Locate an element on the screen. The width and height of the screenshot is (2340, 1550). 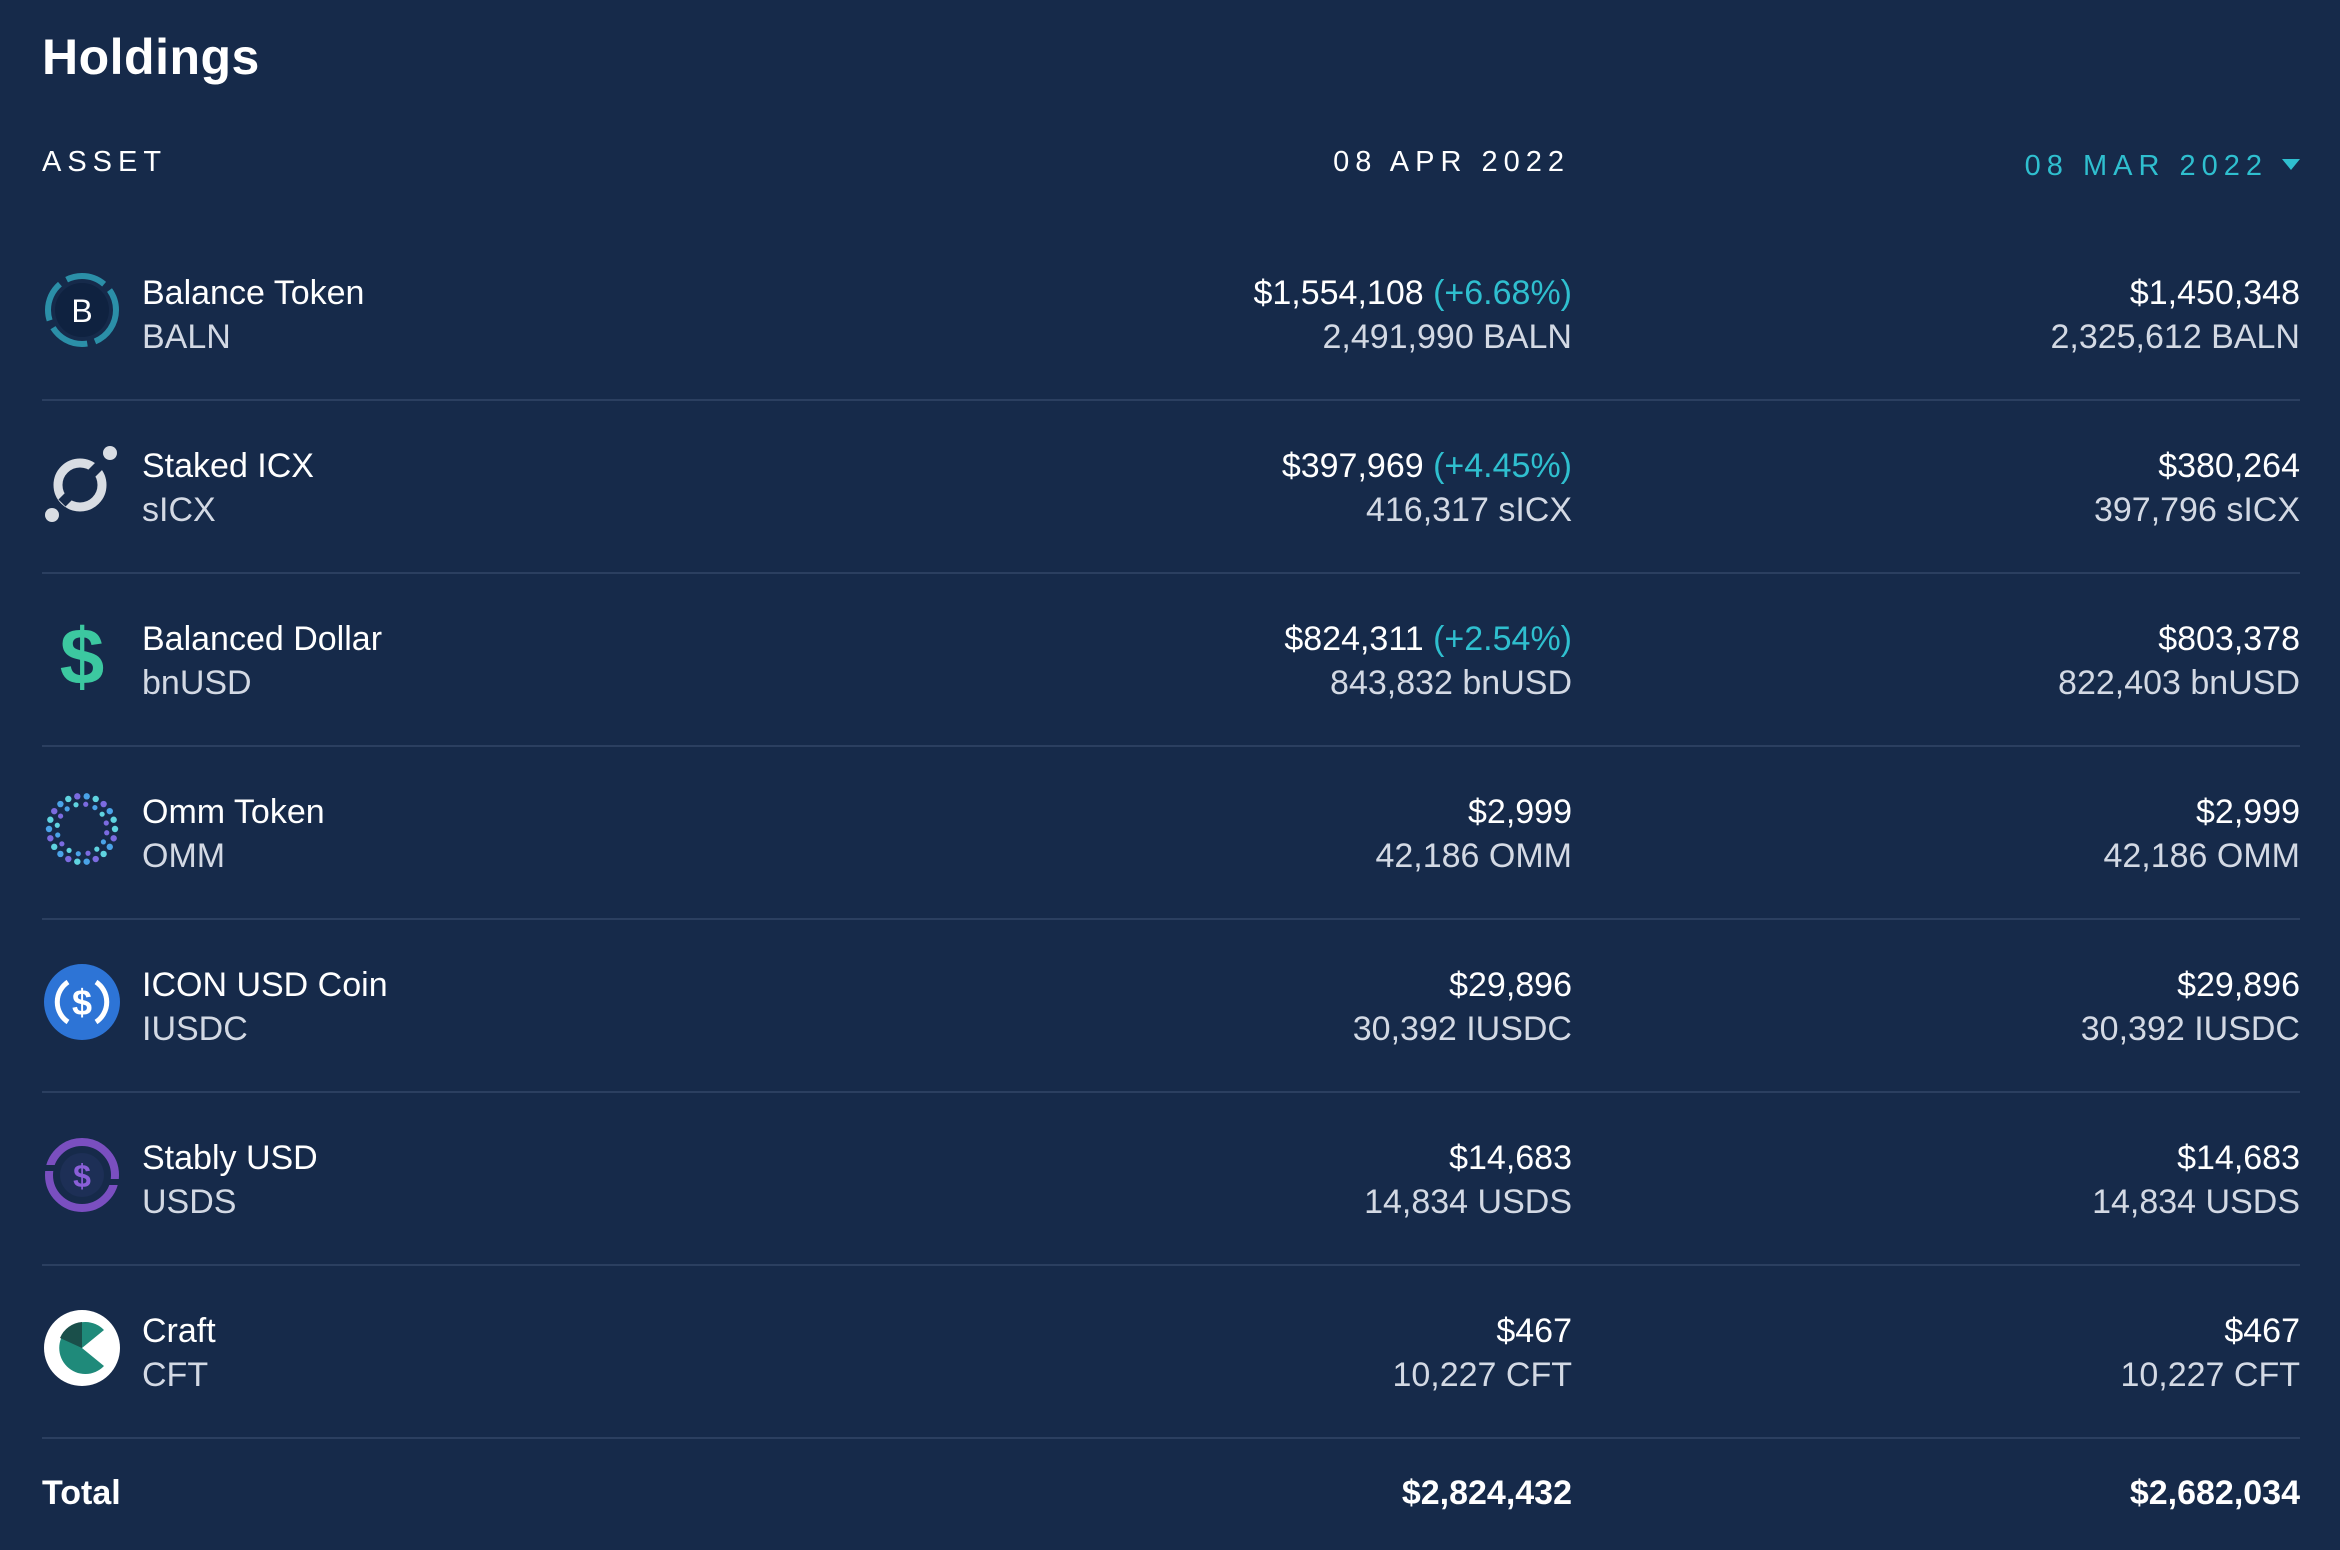
total-compare: $2,682,034 is located at coordinates (2214, 1493).